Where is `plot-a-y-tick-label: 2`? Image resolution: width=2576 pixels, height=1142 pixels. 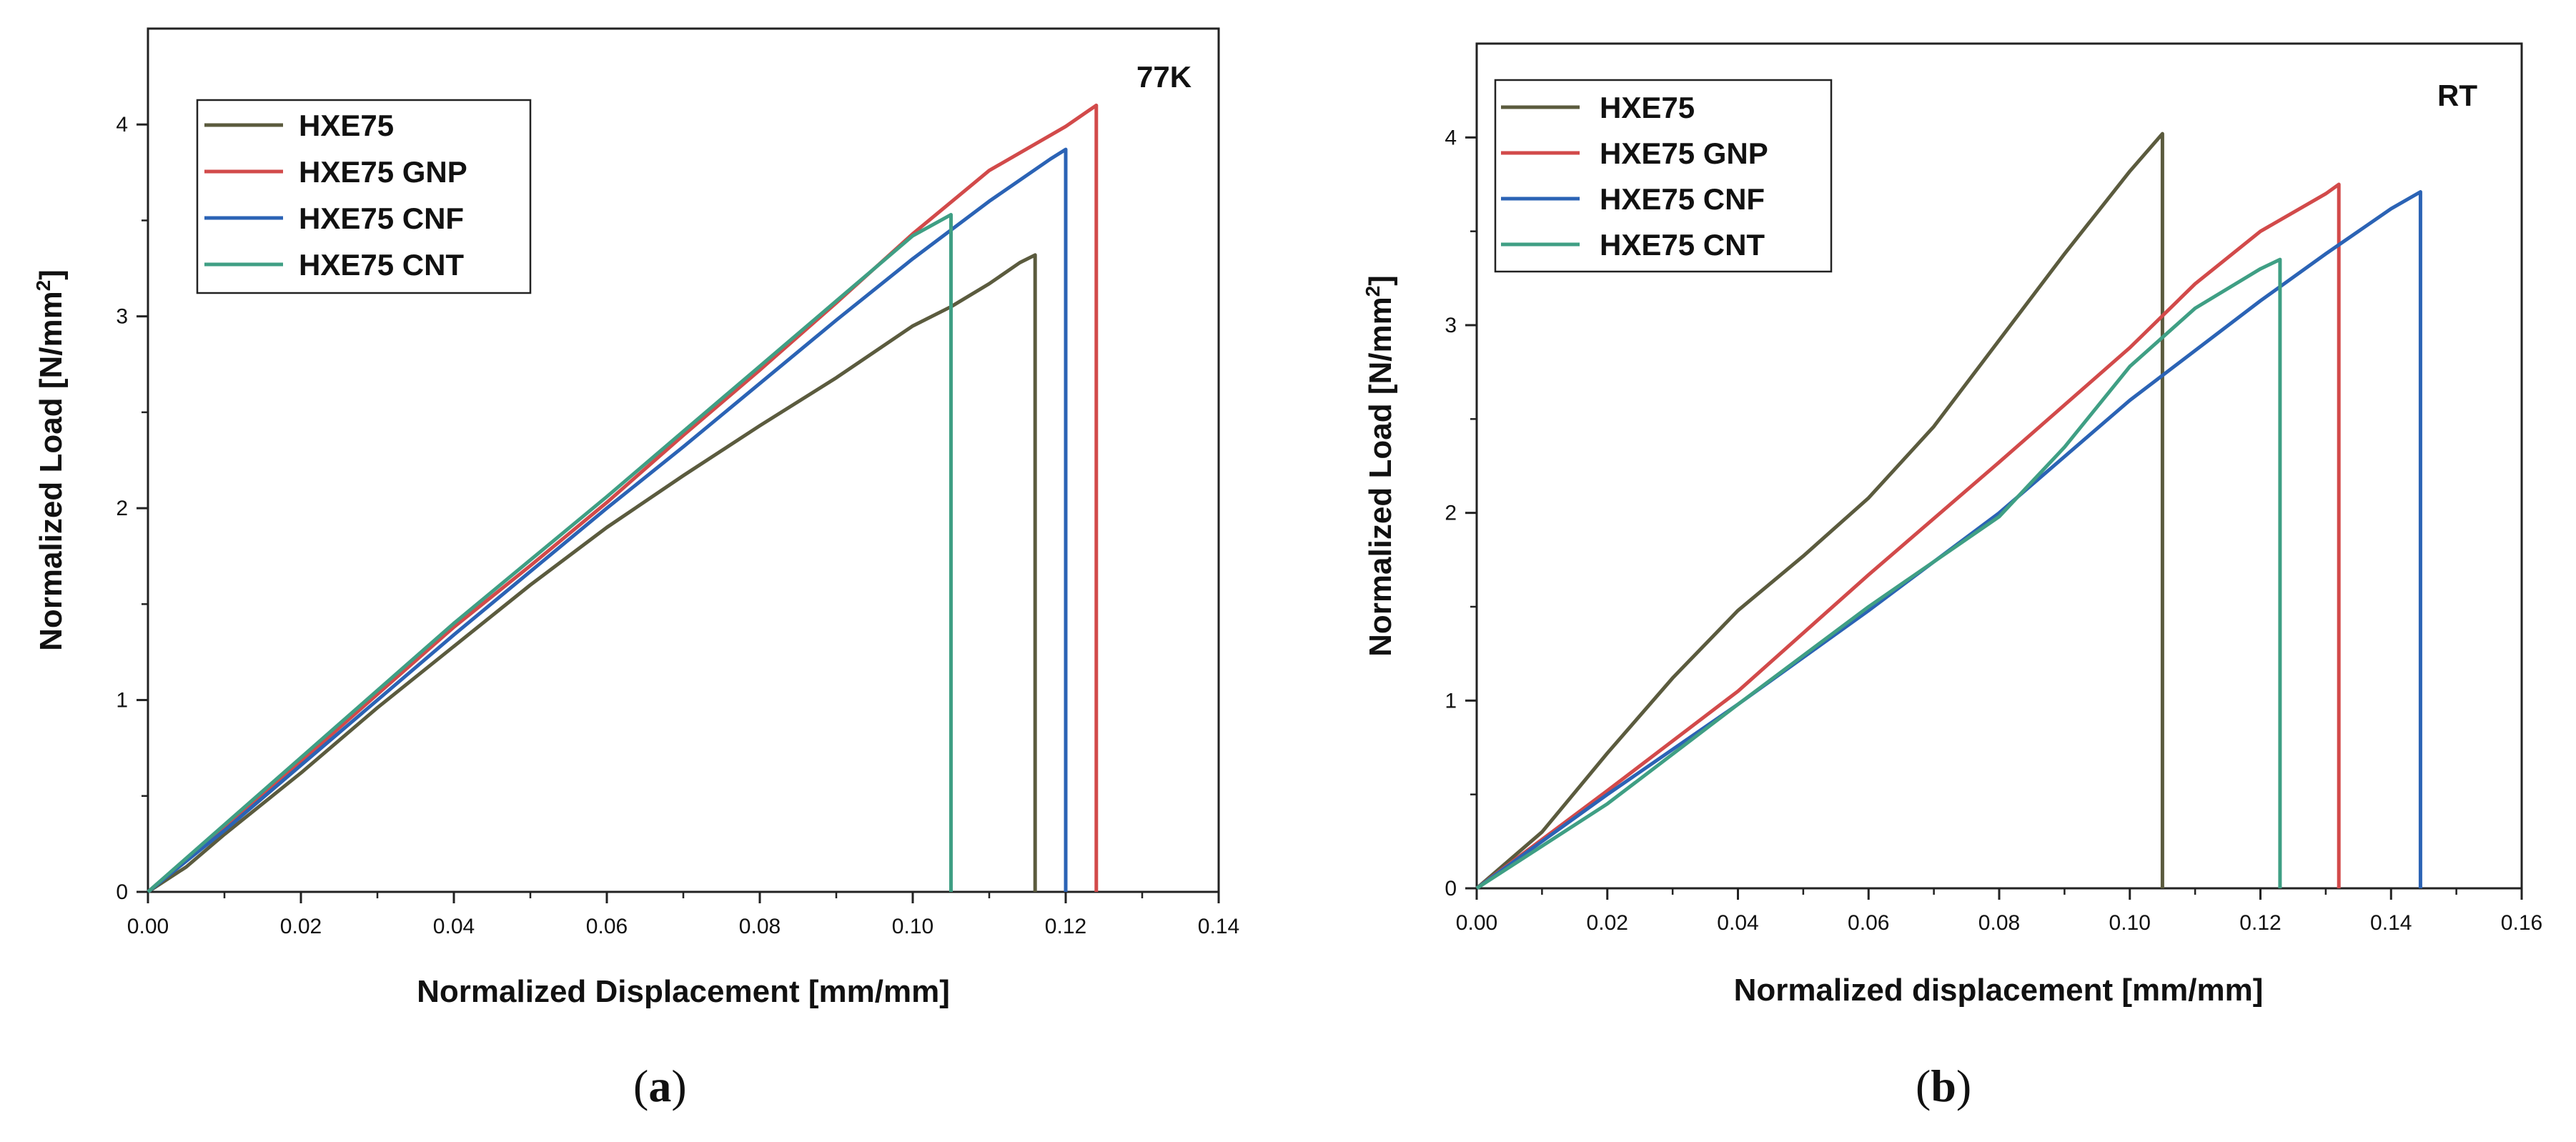 plot-a-y-tick-label: 2 is located at coordinates (122, 508).